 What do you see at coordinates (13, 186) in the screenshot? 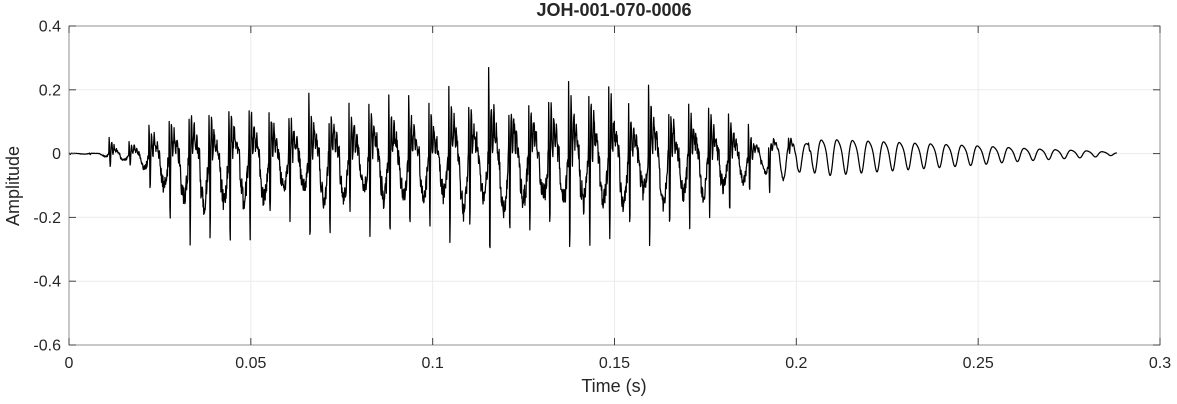
I see `y-axis-label: Amplitude` at bounding box center [13, 186].